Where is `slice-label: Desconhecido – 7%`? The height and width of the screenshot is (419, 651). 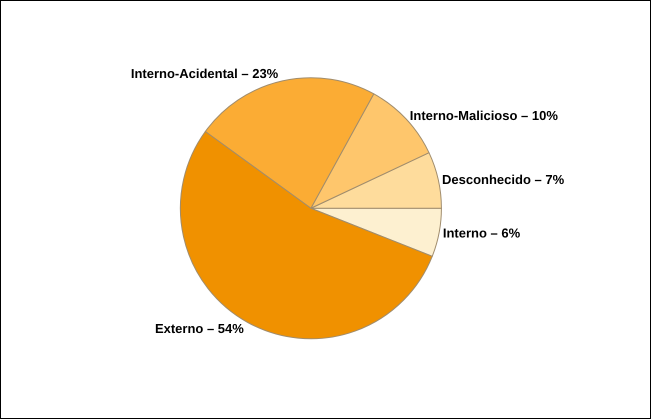 slice-label: Desconhecido – 7% is located at coordinates (503, 179).